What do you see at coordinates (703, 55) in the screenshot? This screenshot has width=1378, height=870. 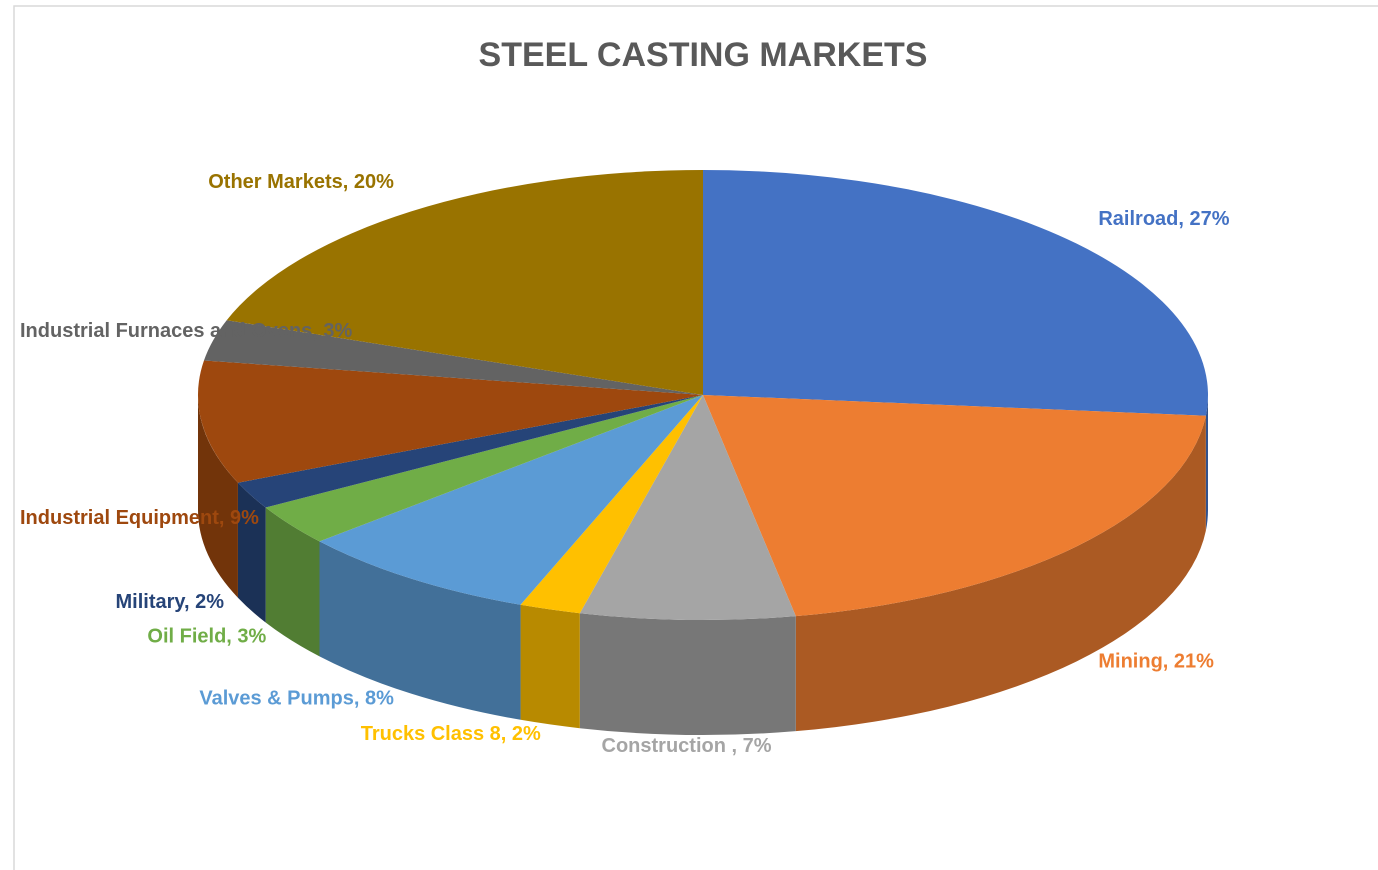 I see `chart-title: STEEL CASTING MARKETS` at bounding box center [703, 55].